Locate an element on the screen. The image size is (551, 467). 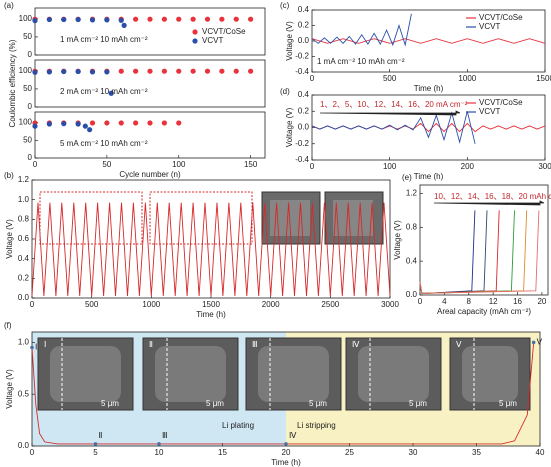
inset-plot is located at coordinates (201, 218).